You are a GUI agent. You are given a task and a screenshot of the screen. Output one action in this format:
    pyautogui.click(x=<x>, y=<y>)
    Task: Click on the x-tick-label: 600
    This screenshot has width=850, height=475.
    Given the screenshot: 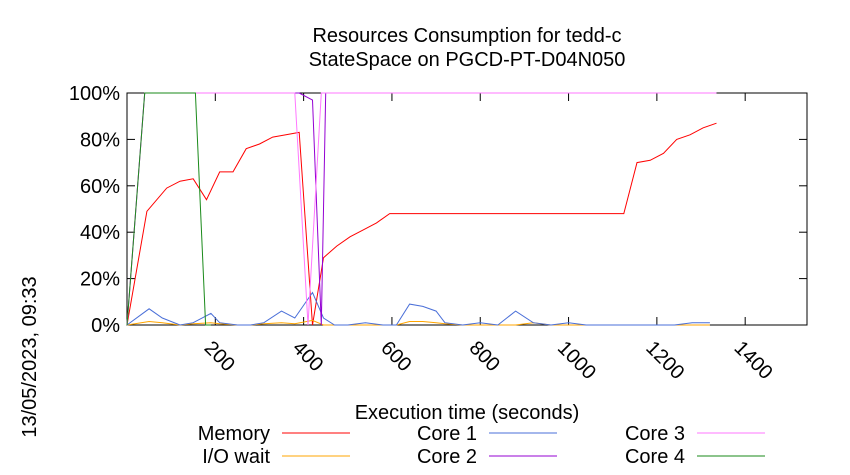 What is the action you would take?
    pyautogui.click(x=395, y=356)
    